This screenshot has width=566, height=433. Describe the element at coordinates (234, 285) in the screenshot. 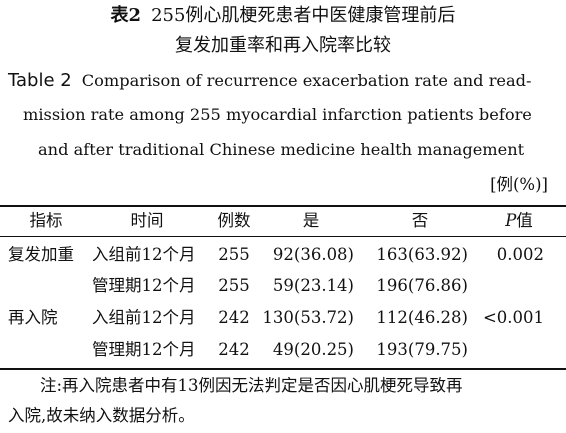

I see `table-row-1-cases: 255` at that location.